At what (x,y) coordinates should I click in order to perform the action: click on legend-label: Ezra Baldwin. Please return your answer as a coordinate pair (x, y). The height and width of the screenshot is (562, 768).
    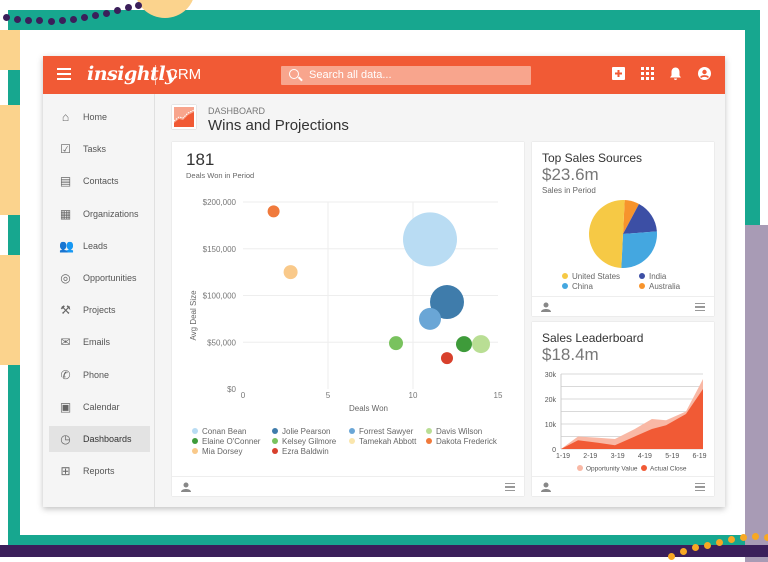
    Looking at the image, I should click on (305, 451).